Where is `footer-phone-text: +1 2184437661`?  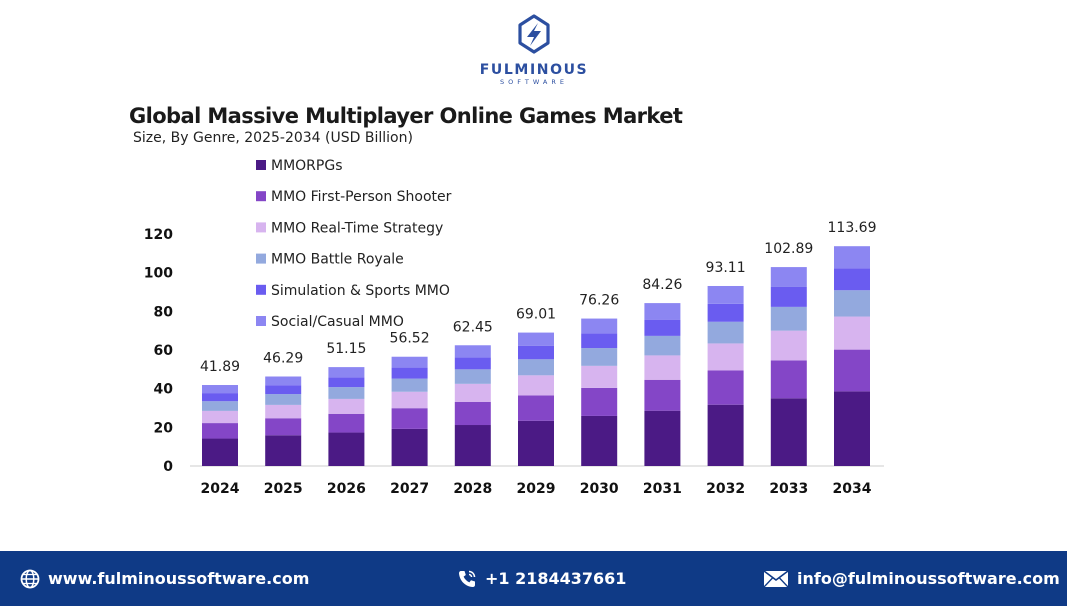 footer-phone-text: +1 2184437661 is located at coordinates (556, 578).